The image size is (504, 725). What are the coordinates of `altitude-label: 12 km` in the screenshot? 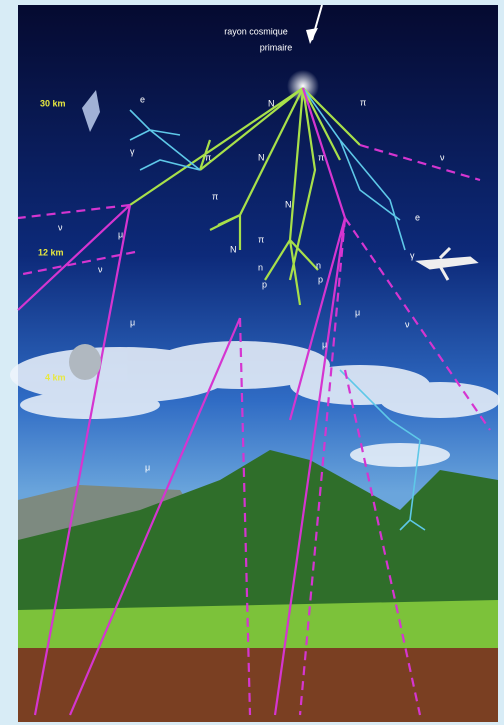 It's located at (51, 252).